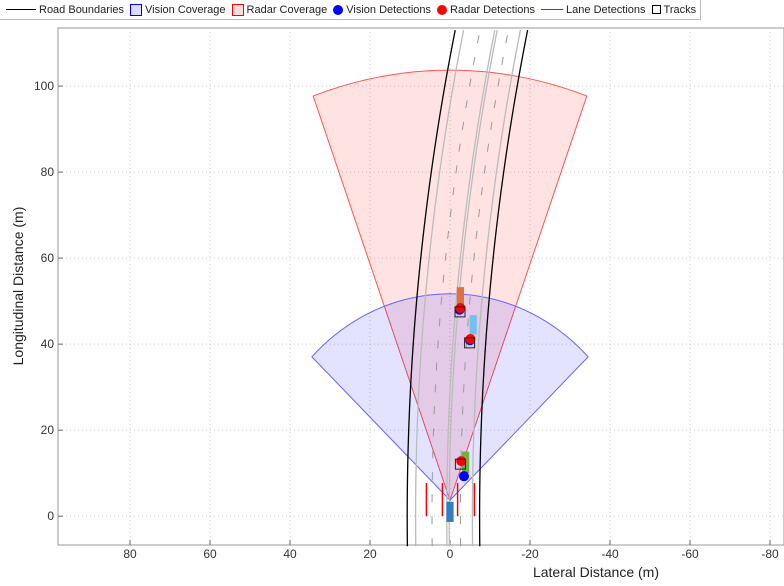 The height and width of the screenshot is (586, 784). Describe the element at coordinates (656, 9) in the screenshot. I see `square-icon` at that location.